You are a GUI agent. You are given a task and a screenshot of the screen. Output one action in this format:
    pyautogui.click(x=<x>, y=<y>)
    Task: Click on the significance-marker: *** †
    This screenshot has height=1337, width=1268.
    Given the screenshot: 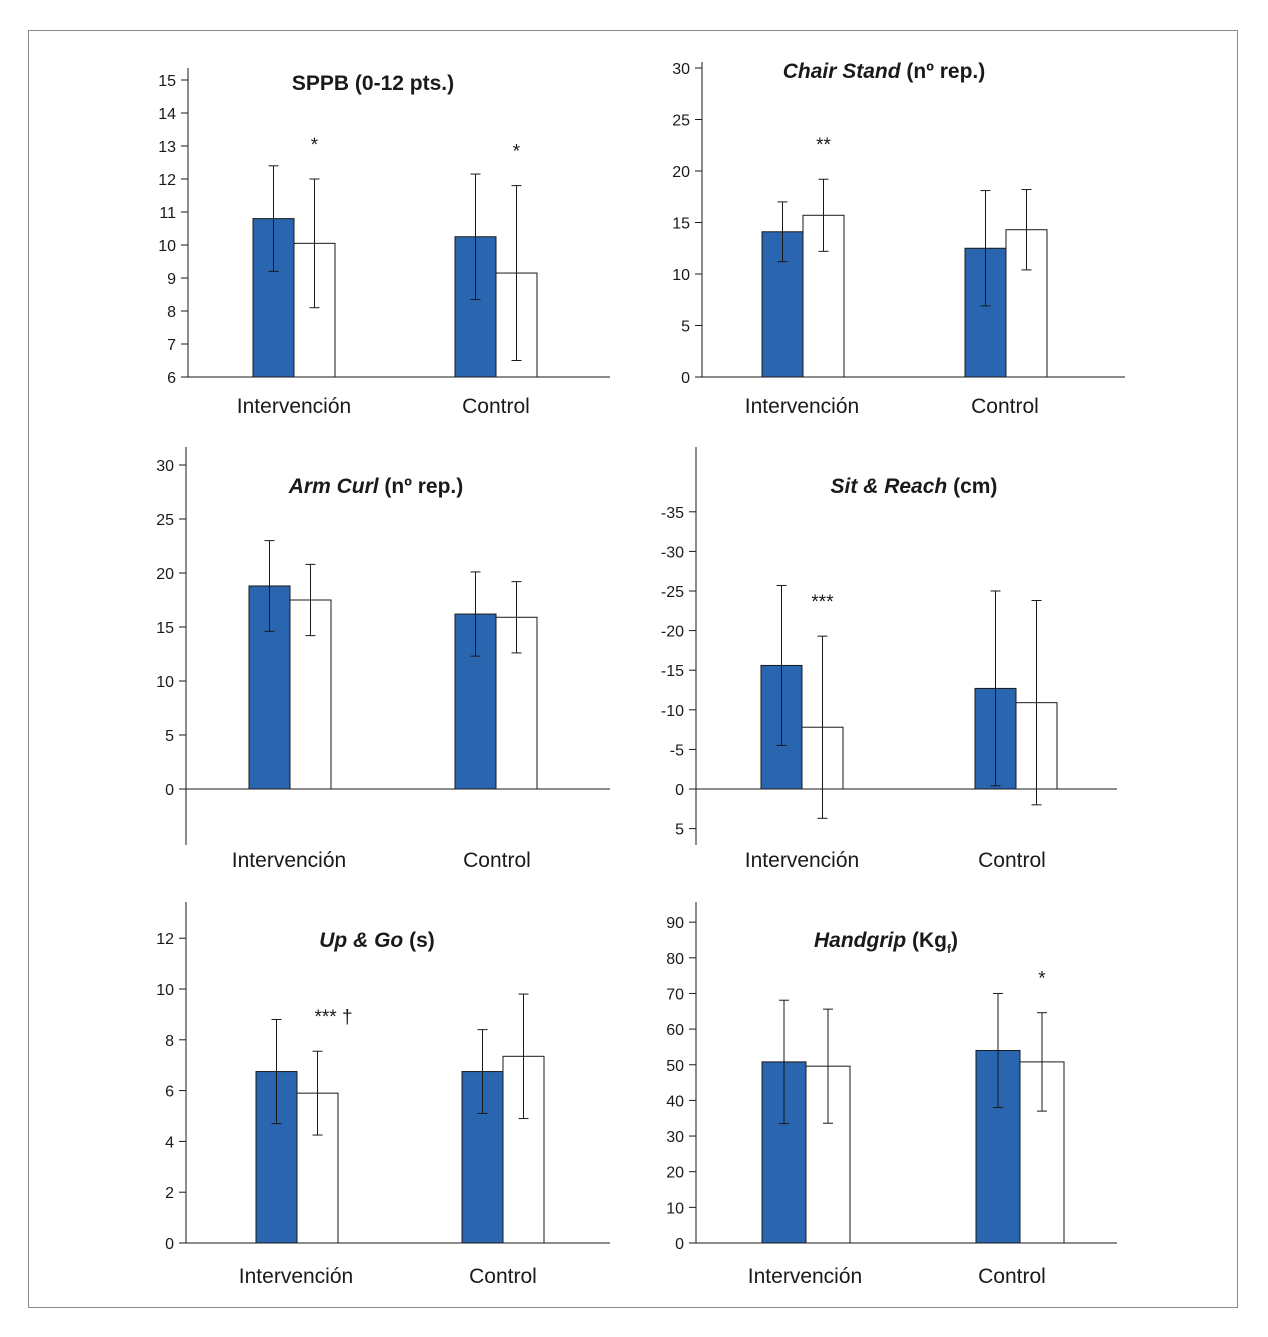 What is the action you would take?
    pyautogui.click(x=333, y=1017)
    